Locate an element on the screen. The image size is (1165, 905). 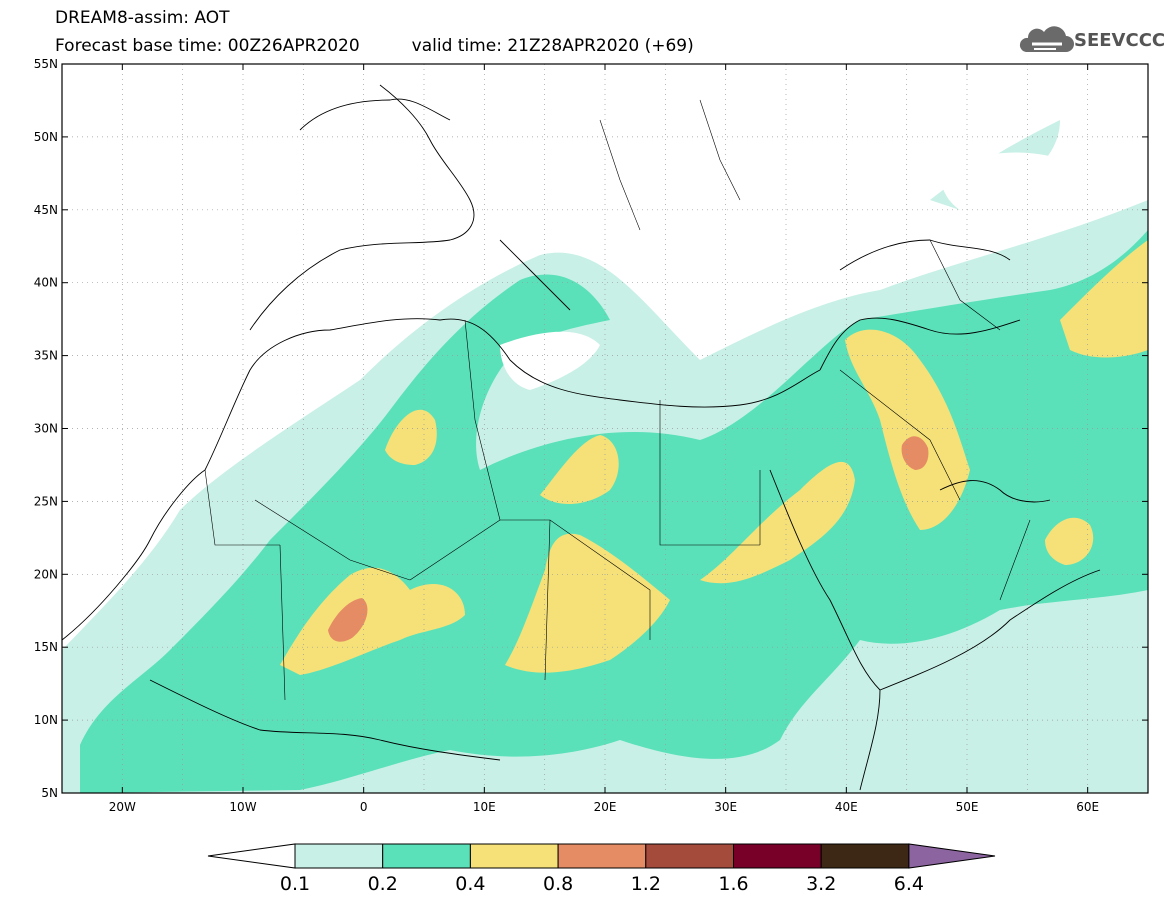
cloud-icon is located at coordinates (1046, 39).